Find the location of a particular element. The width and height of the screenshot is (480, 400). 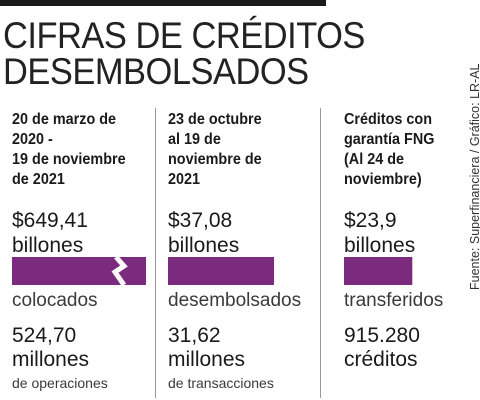

period-line: al 19 de is located at coordinates (194, 139).